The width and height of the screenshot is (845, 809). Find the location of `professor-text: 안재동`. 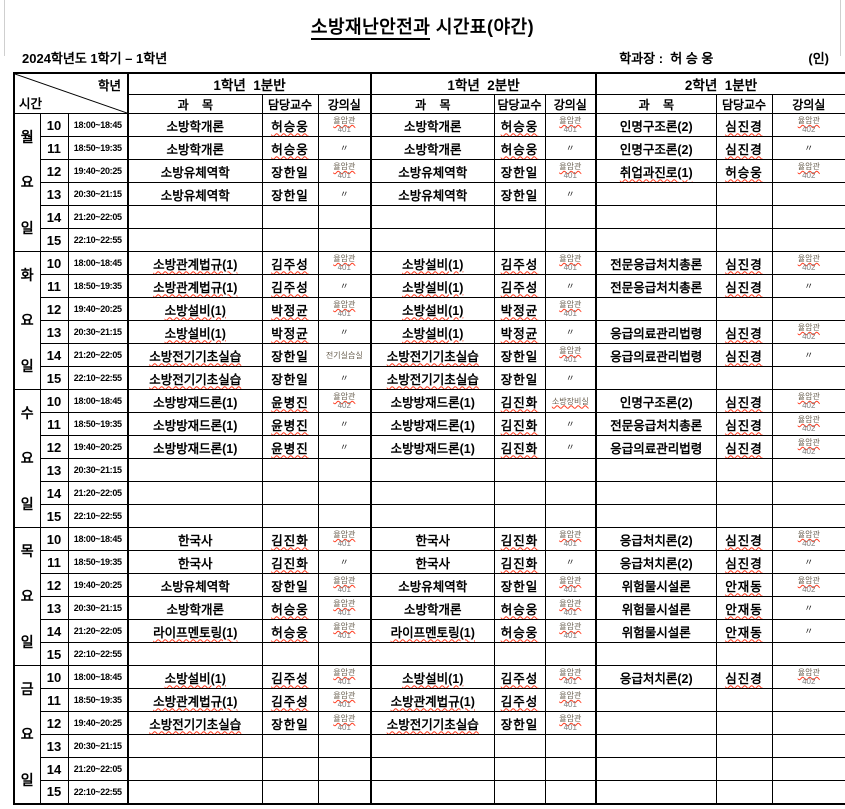

professor-text: 안재동 is located at coordinates (744, 632).